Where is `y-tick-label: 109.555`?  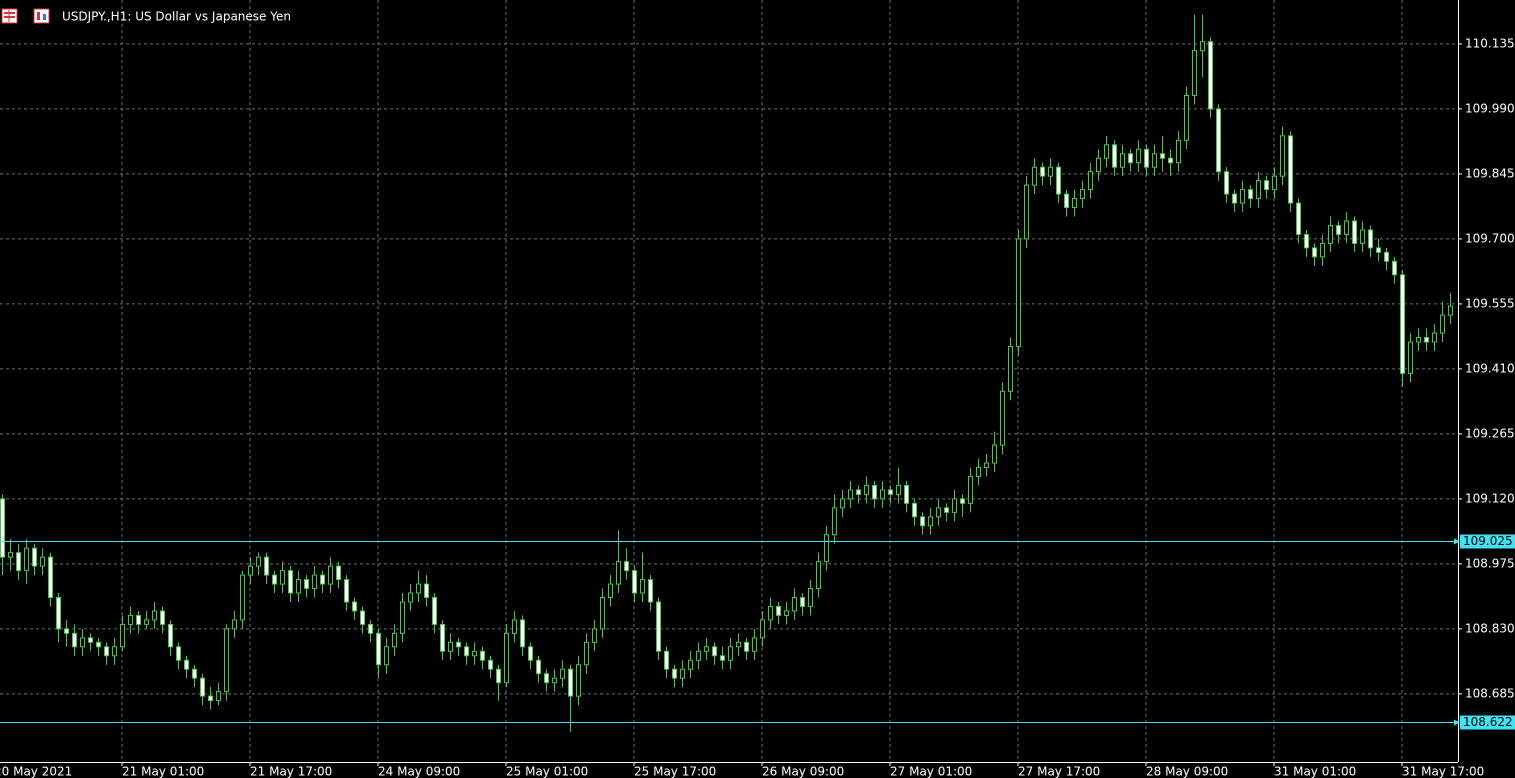
y-tick-label: 109.555 is located at coordinates (1490, 303).